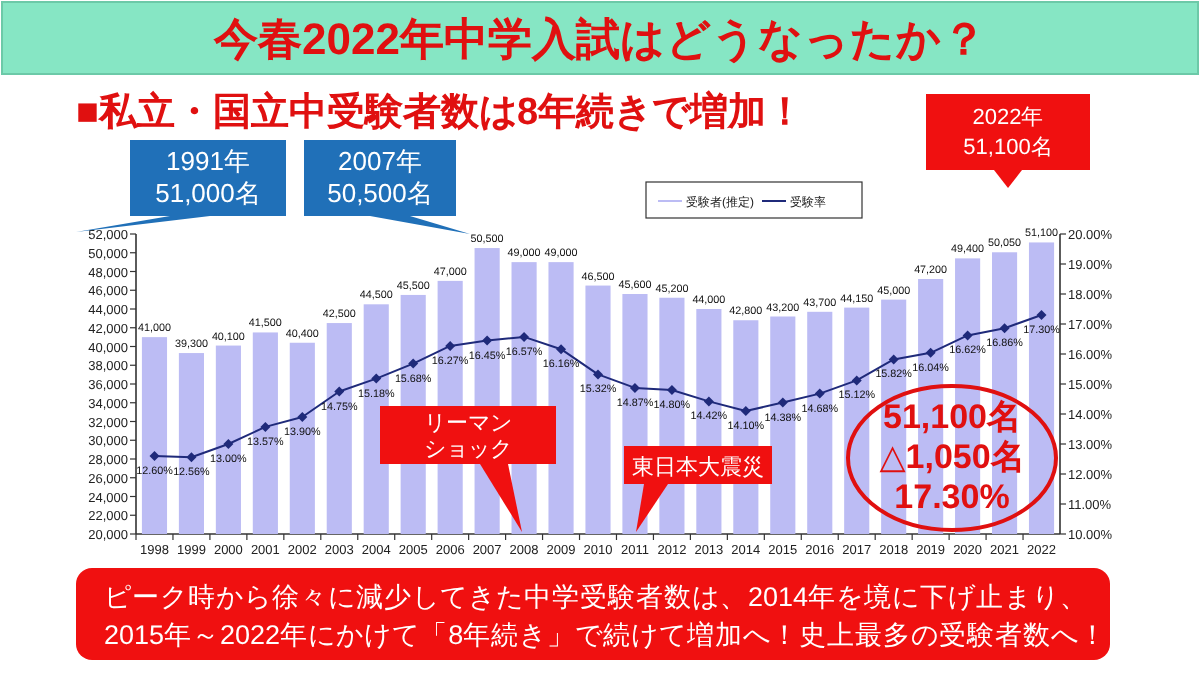 The width and height of the screenshot is (1200, 674). What do you see at coordinates (599, 39) in the screenshot?
I see `chart-title: 今春2022年中学入試はどうなったか？` at bounding box center [599, 39].